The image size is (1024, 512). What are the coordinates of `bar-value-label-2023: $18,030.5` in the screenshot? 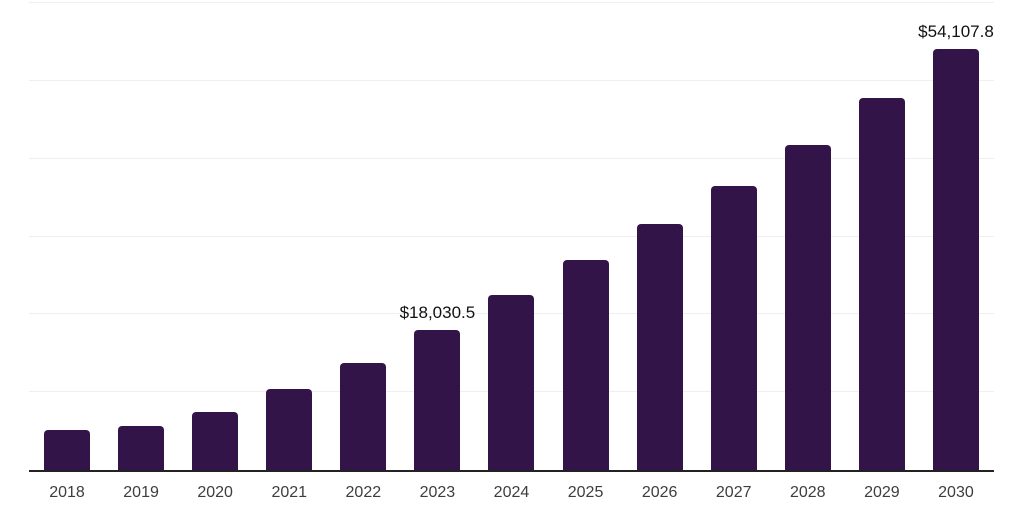 It's located at (437, 312).